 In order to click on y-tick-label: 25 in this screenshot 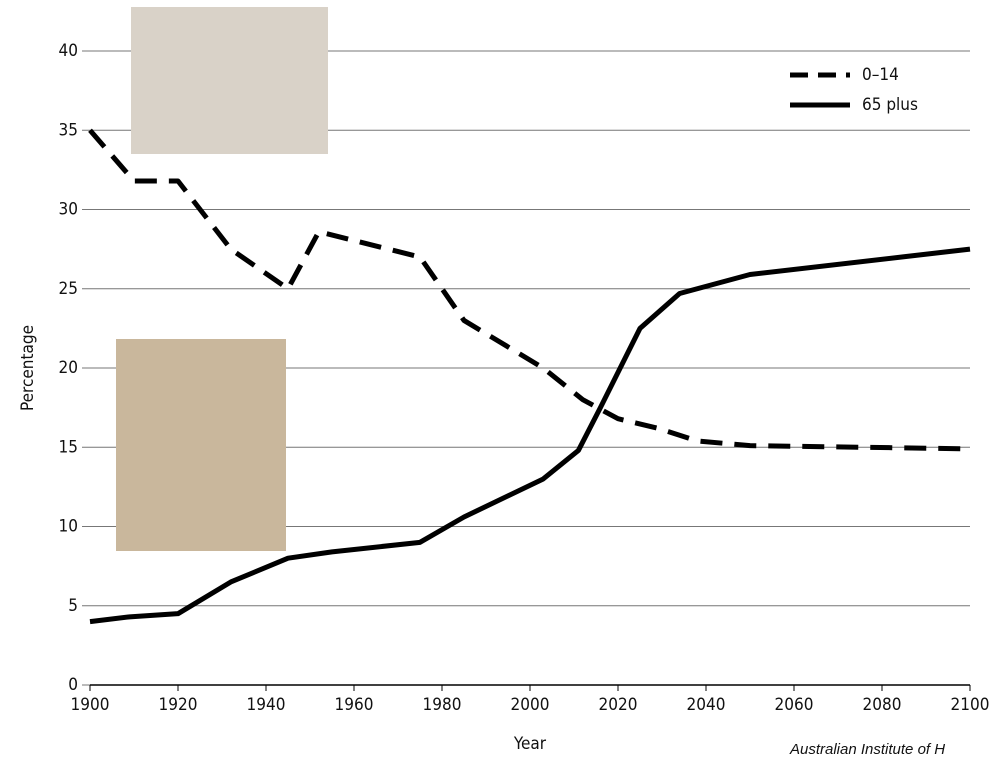, I will do `click(68, 289)`.